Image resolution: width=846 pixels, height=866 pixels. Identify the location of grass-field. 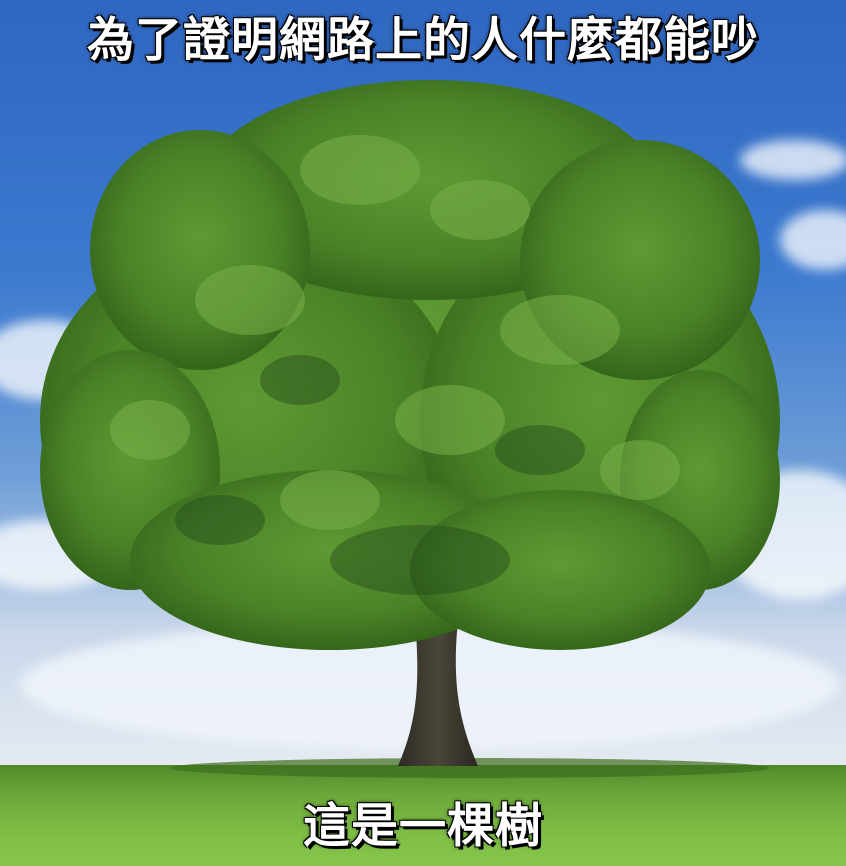
(423, 815).